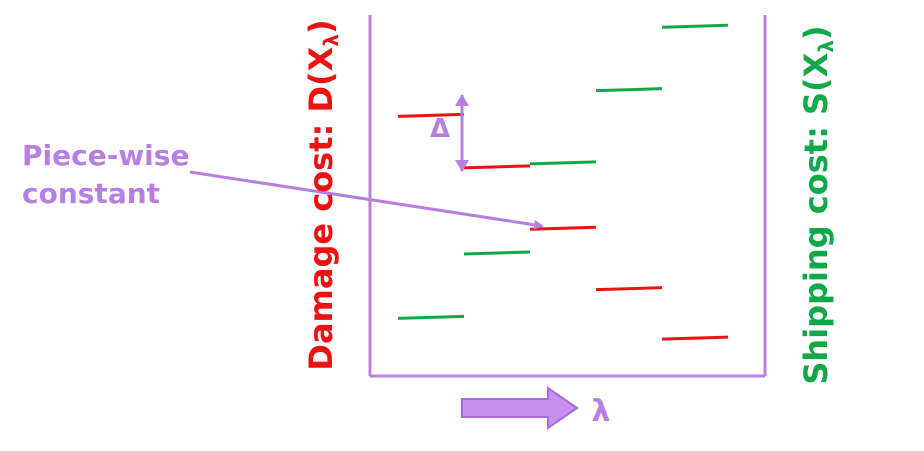  Describe the element at coordinates (322, 194) in the screenshot. I see `left-axis-title: Damage cost: D(Xλ)` at that location.